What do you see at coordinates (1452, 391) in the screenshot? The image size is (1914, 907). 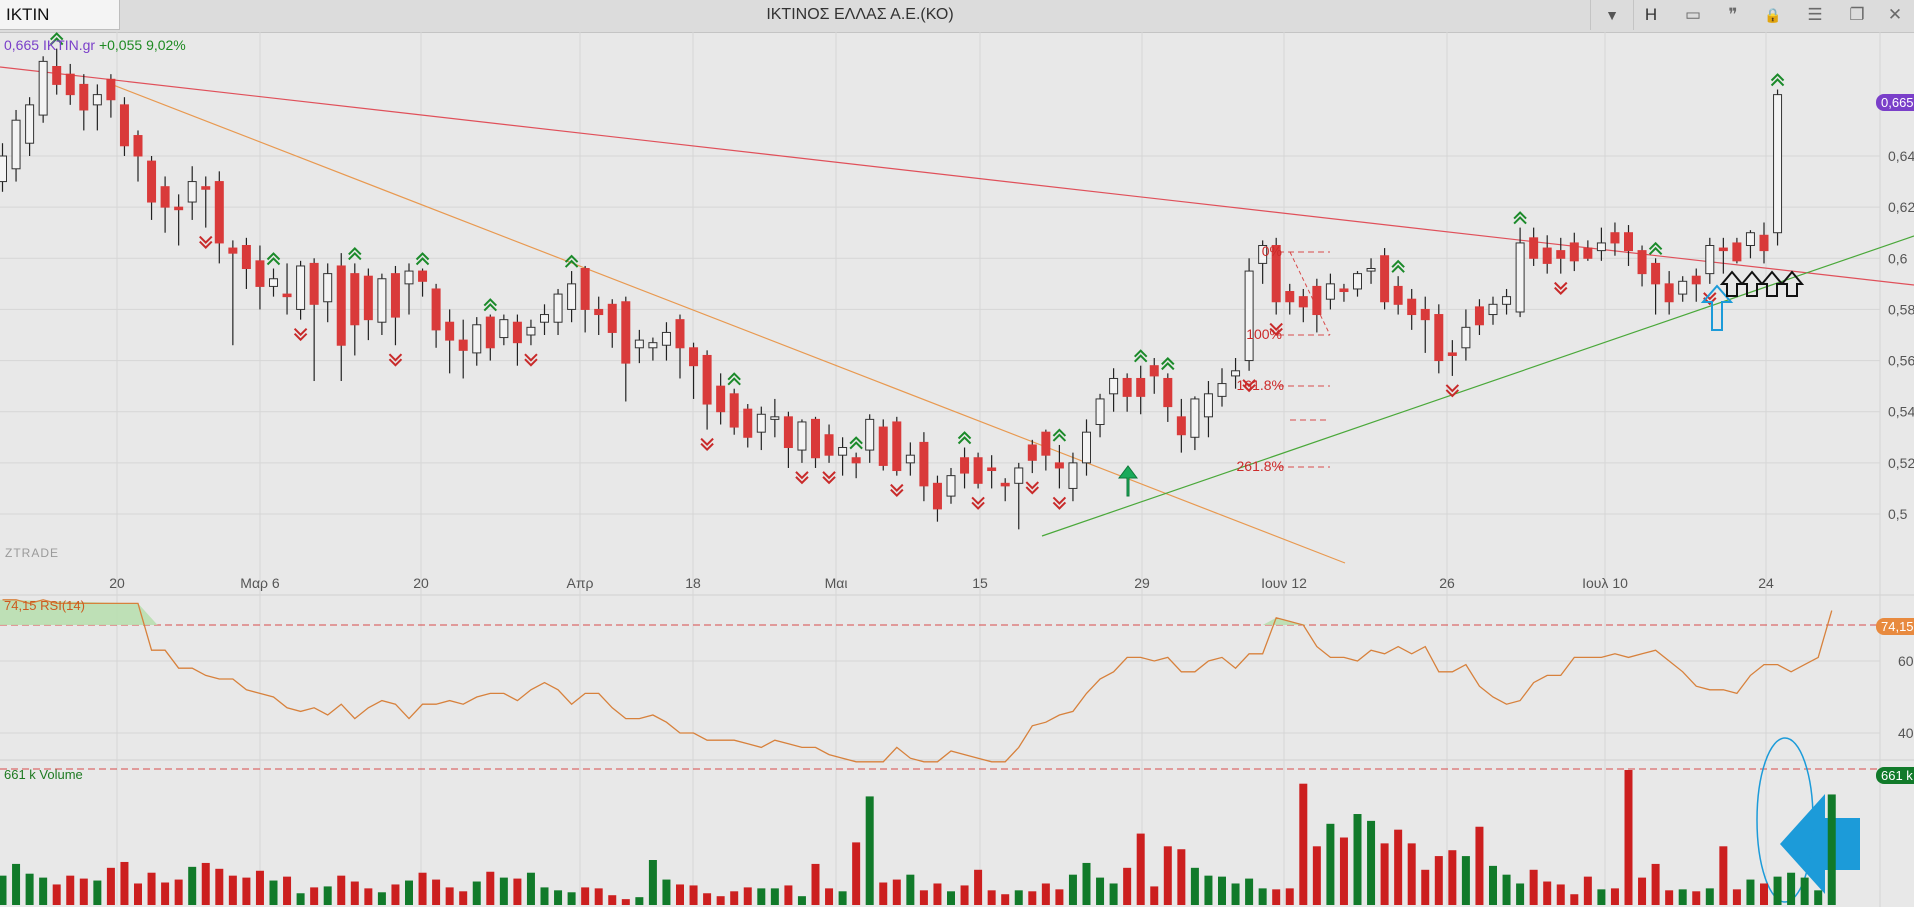 I see `swing-low-marker` at bounding box center [1452, 391].